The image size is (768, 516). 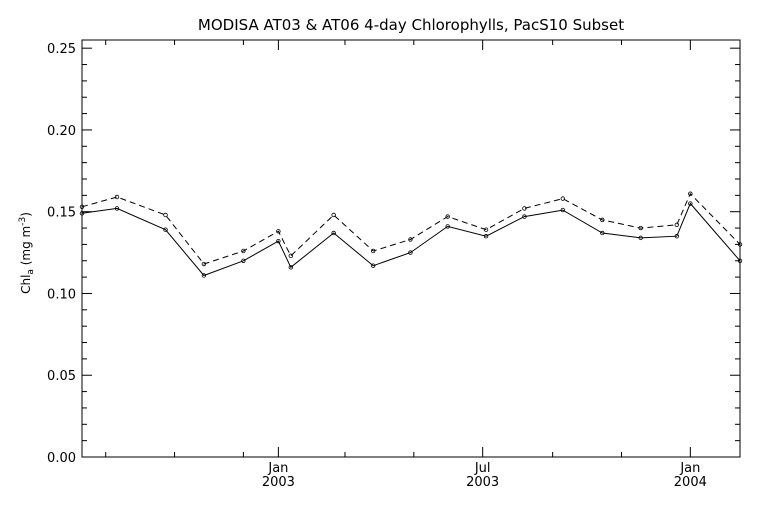 I want to click on y-tick-label: 0.00, so click(x=61, y=458).